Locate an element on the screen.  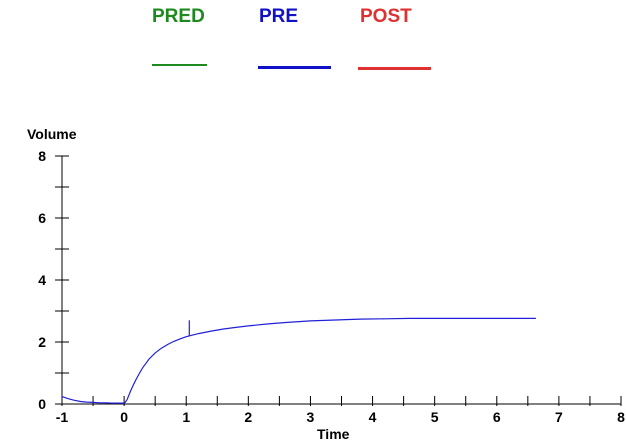
legend-label-post: POST is located at coordinates (386, 16).